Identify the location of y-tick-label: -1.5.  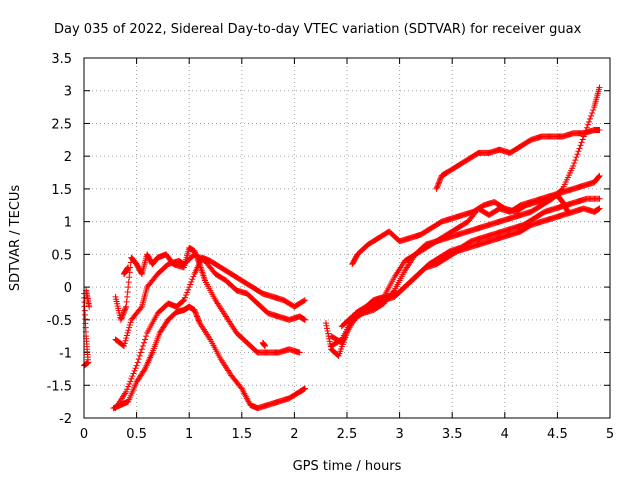
(59, 386).